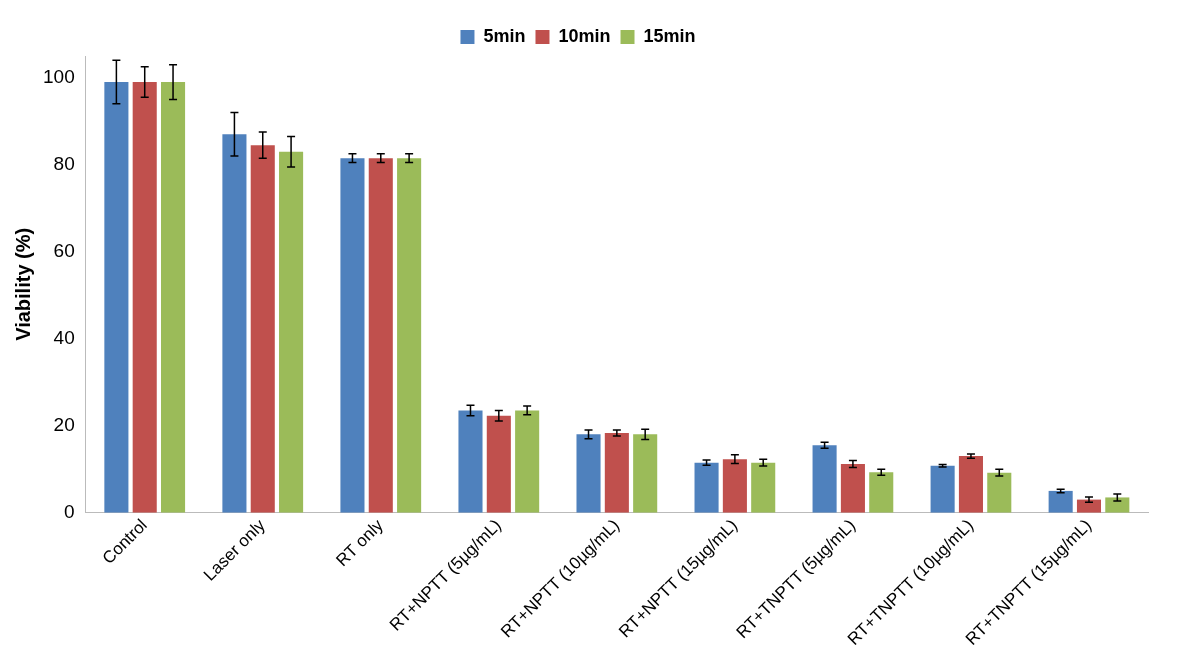  What do you see at coordinates (59, 76) in the screenshot?
I see `y-tick-label: 100` at bounding box center [59, 76].